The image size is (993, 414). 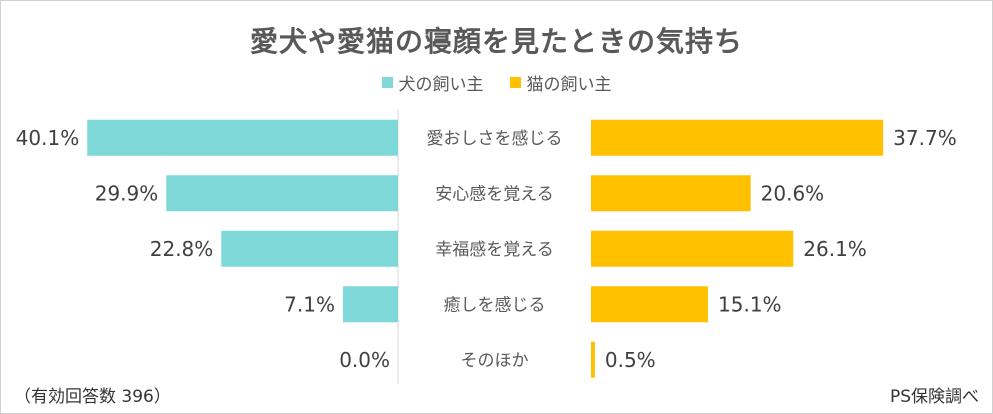 I want to click on legend-swatch-dog, so click(x=387, y=82).